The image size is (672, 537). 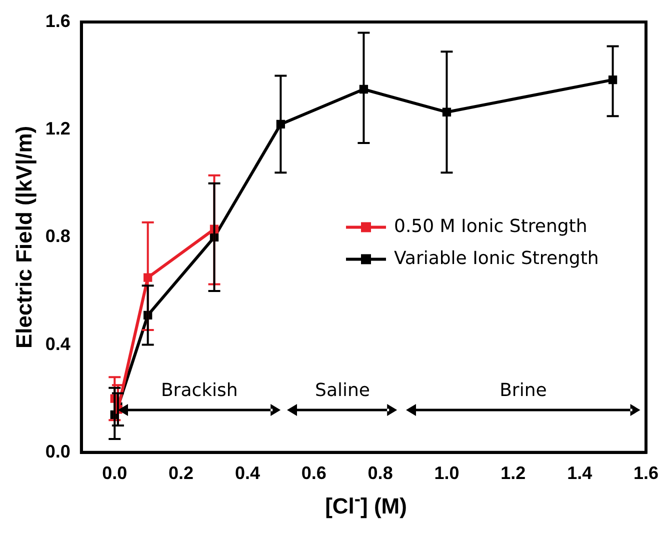 I want to click on x-tick-label: 1.2, so click(x=513, y=473).